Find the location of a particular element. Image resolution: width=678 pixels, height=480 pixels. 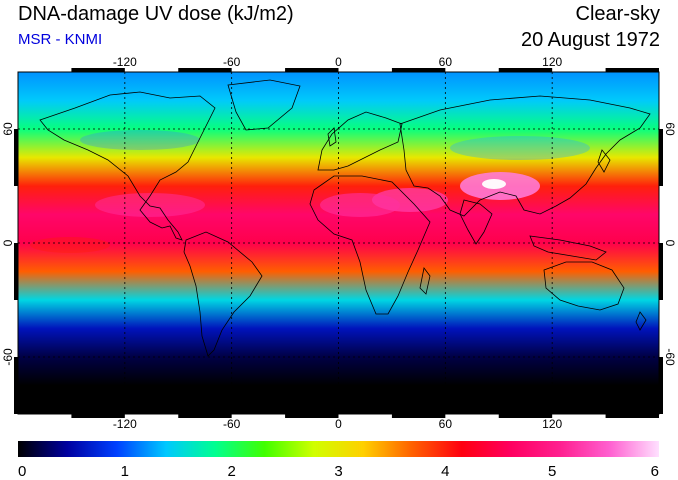

colorbar-tick-label: 5 is located at coordinates (552, 471).